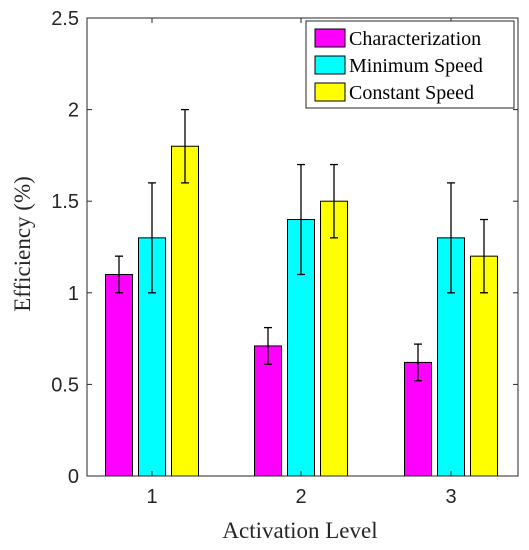 The width and height of the screenshot is (529, 550). I want to click on x-tick-label: 1, so click(151, 497).